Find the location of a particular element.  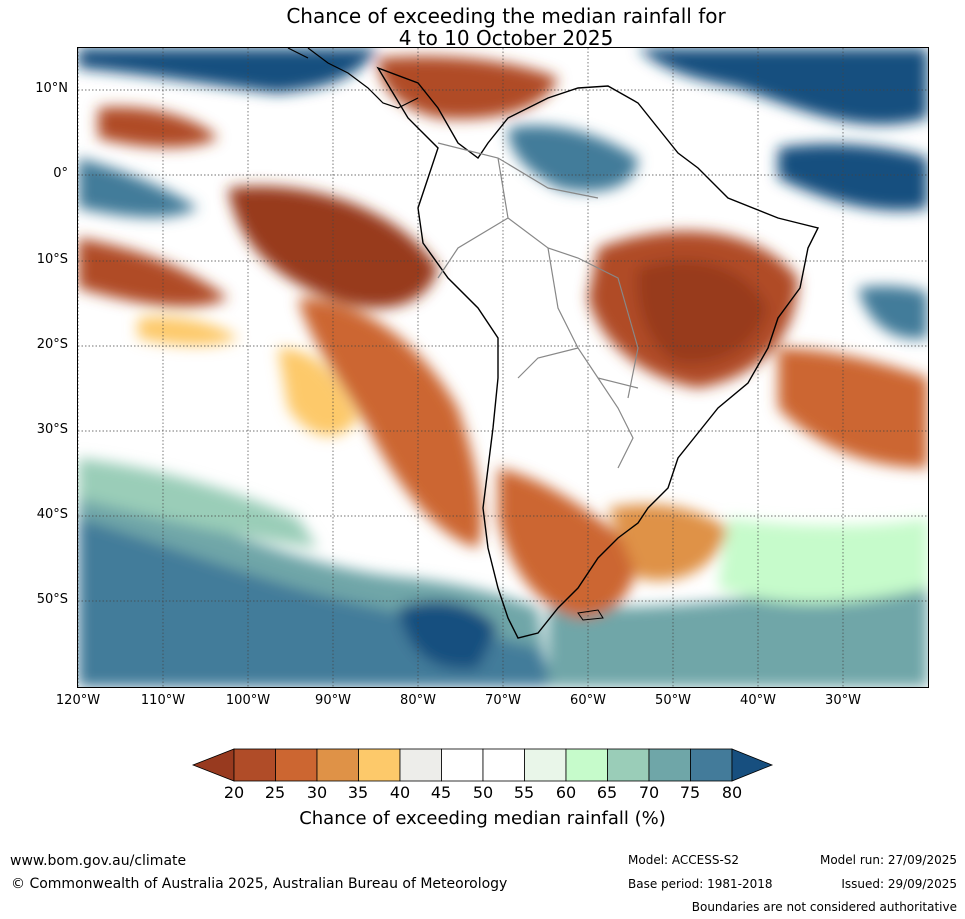

lat-label-0: 0° is located at coordinates (60, 173).